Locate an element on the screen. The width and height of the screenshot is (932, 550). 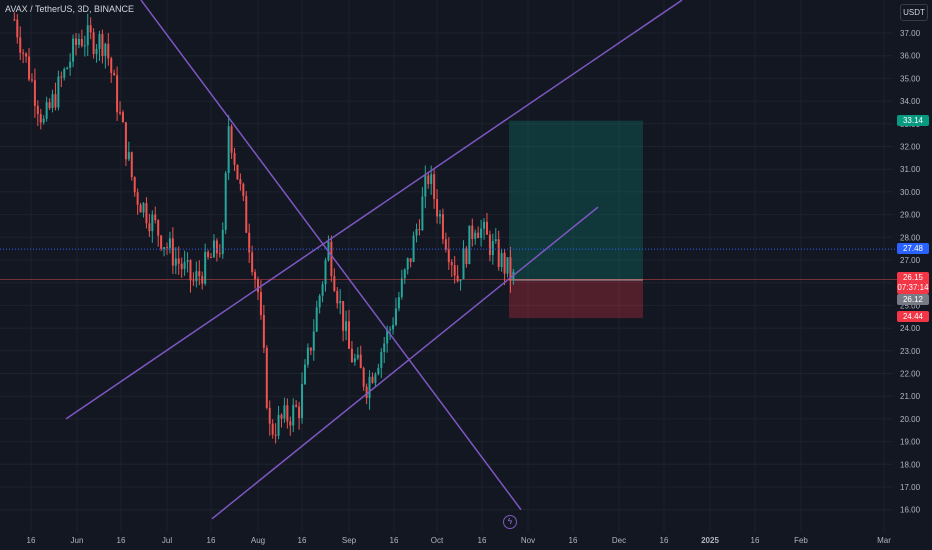
y-tick-label: 19.00 is located at coordinates (910, 442).